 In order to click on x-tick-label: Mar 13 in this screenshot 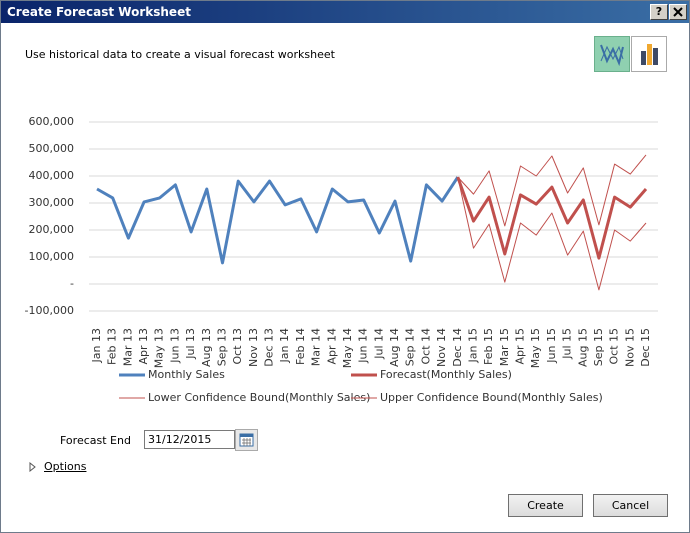, I will do `click(127, 347)`.